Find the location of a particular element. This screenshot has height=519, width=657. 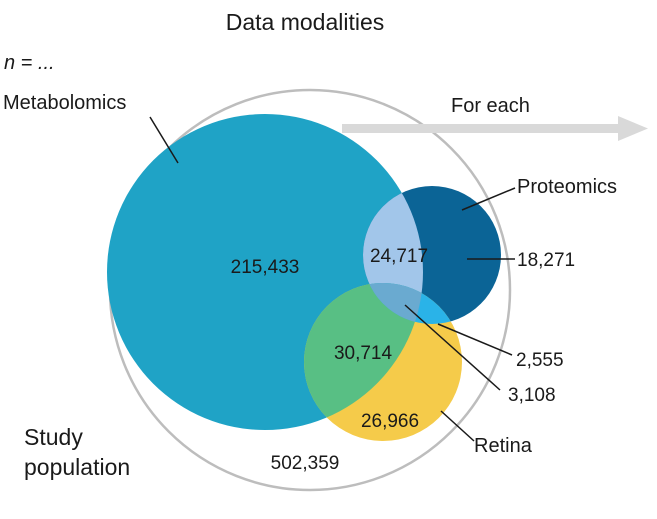

study-population-count: 502,359 is located at coordinates (305, 463).